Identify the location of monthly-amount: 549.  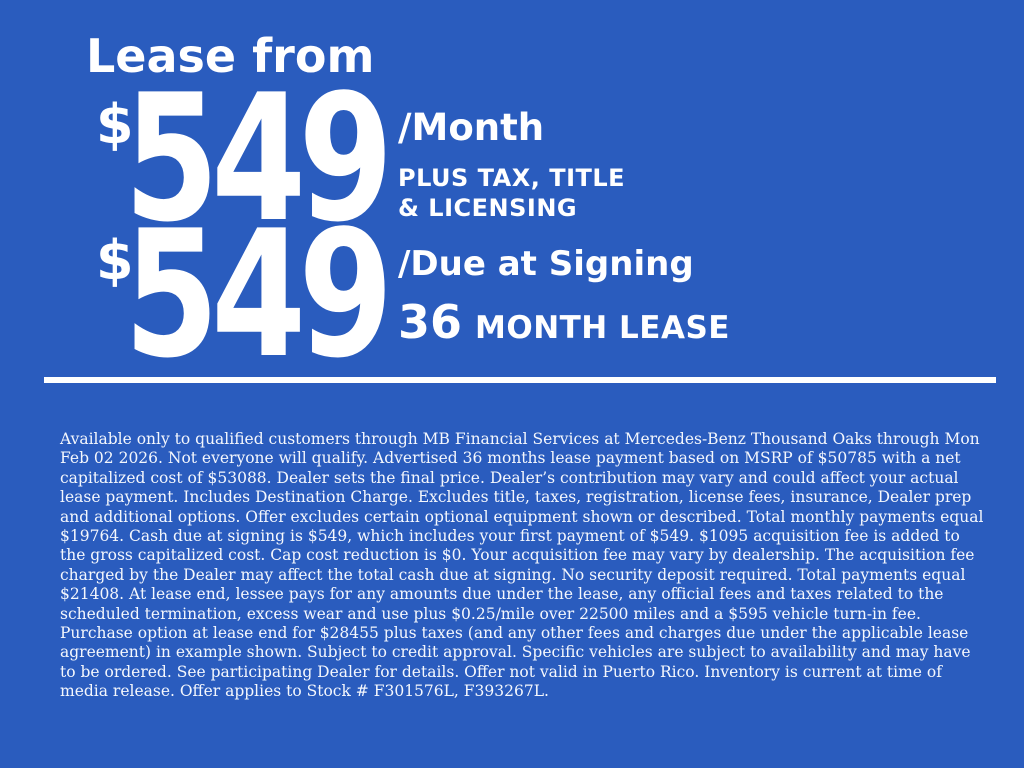
(258, 159).